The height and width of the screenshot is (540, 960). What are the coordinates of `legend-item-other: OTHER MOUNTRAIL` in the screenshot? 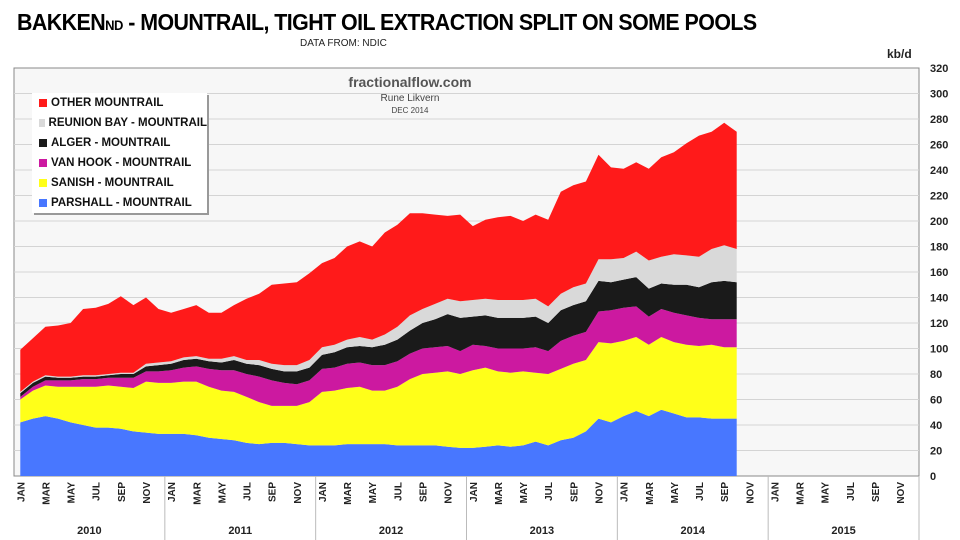 It's located at (119, 103).